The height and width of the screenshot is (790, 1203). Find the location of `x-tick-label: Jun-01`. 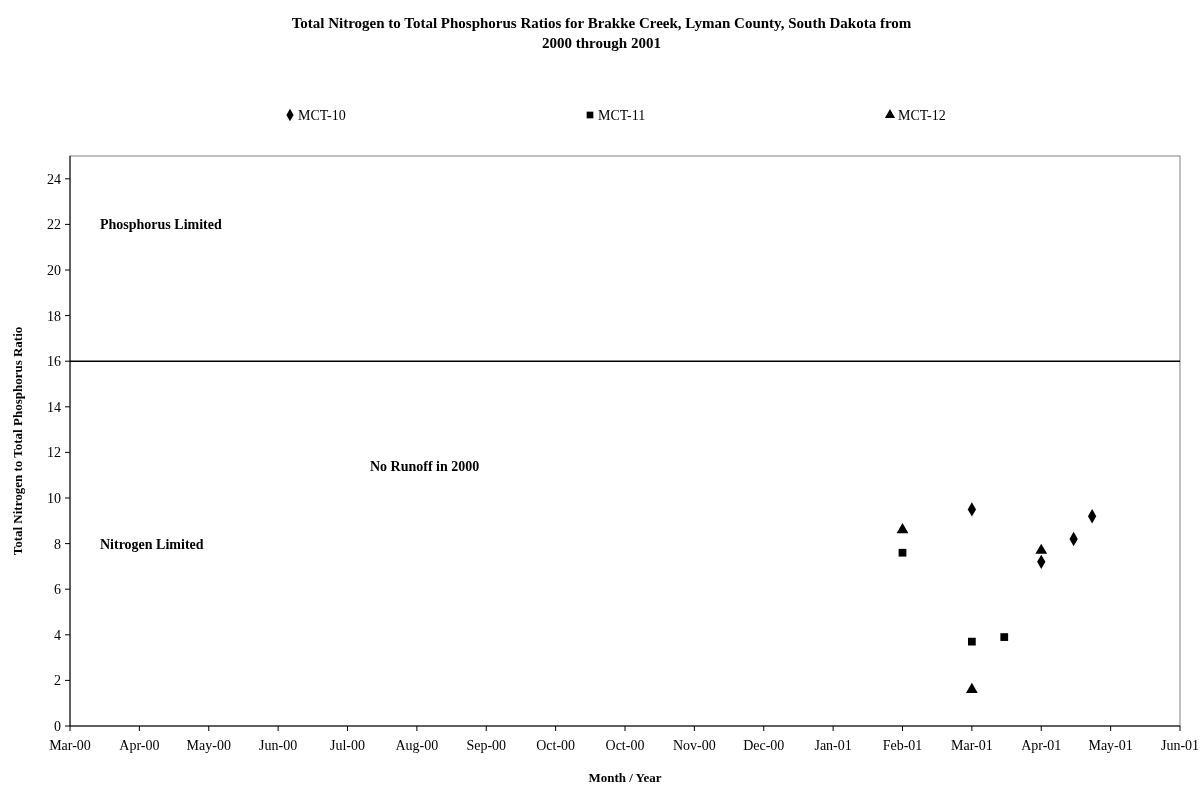

x-tick-label: Jun-01 is located at coordinates (1180, 745).